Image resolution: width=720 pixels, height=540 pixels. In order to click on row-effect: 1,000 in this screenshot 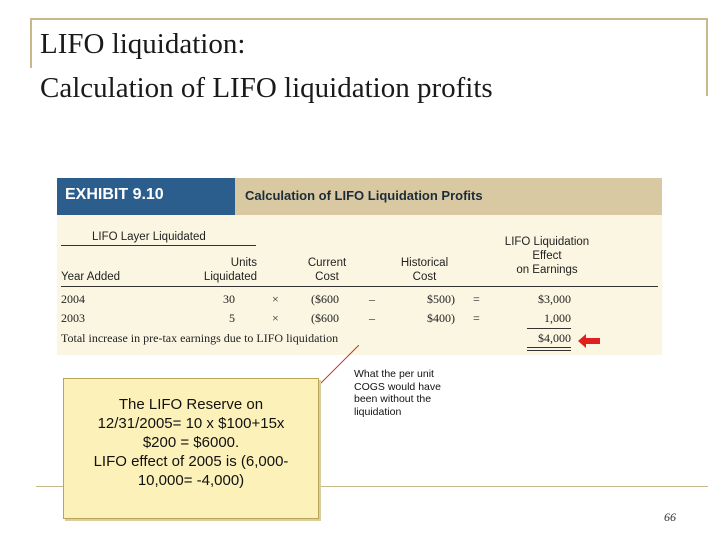, I will do `click(557, 318)`.